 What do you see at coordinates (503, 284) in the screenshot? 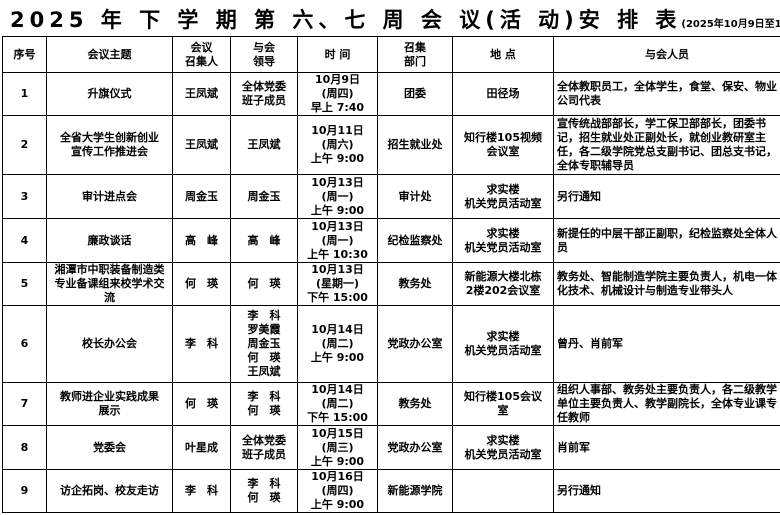
I see `cell-location: 新能源大楼北栋 2楼202会议室` at bounding box center [503, 284].